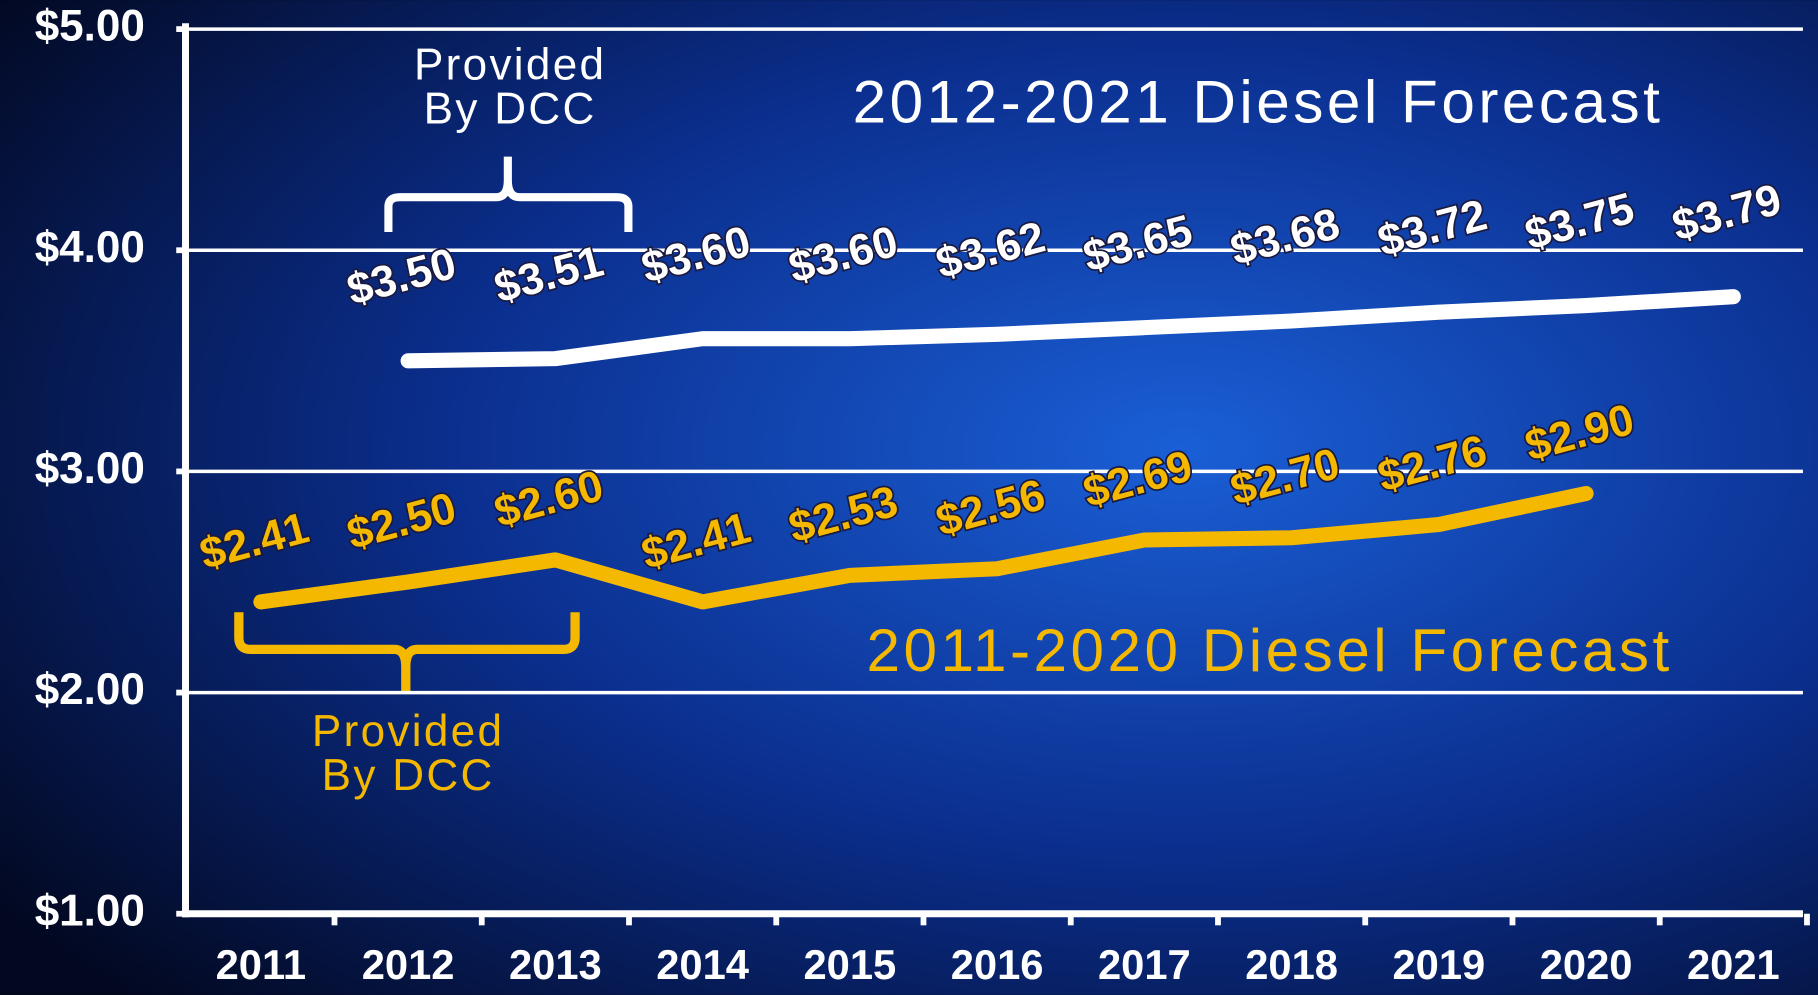  Describe the element at coordinates (555, 964) in the screenshot. I see `x-tick-label: 2013` at that location.